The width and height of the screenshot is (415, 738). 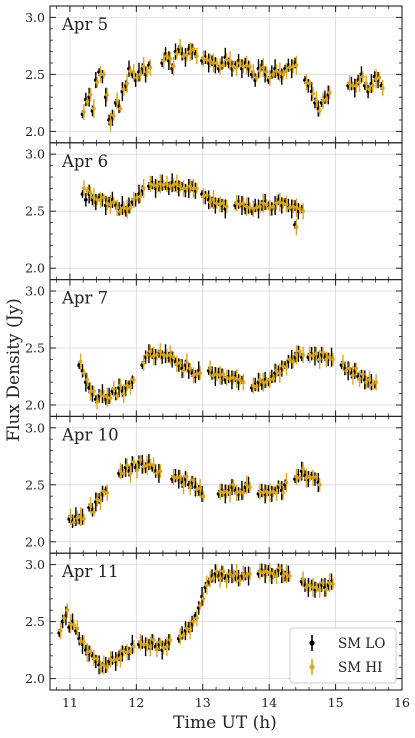 I want to click on panel-label: Apr 5, so click(x=84, y=24).